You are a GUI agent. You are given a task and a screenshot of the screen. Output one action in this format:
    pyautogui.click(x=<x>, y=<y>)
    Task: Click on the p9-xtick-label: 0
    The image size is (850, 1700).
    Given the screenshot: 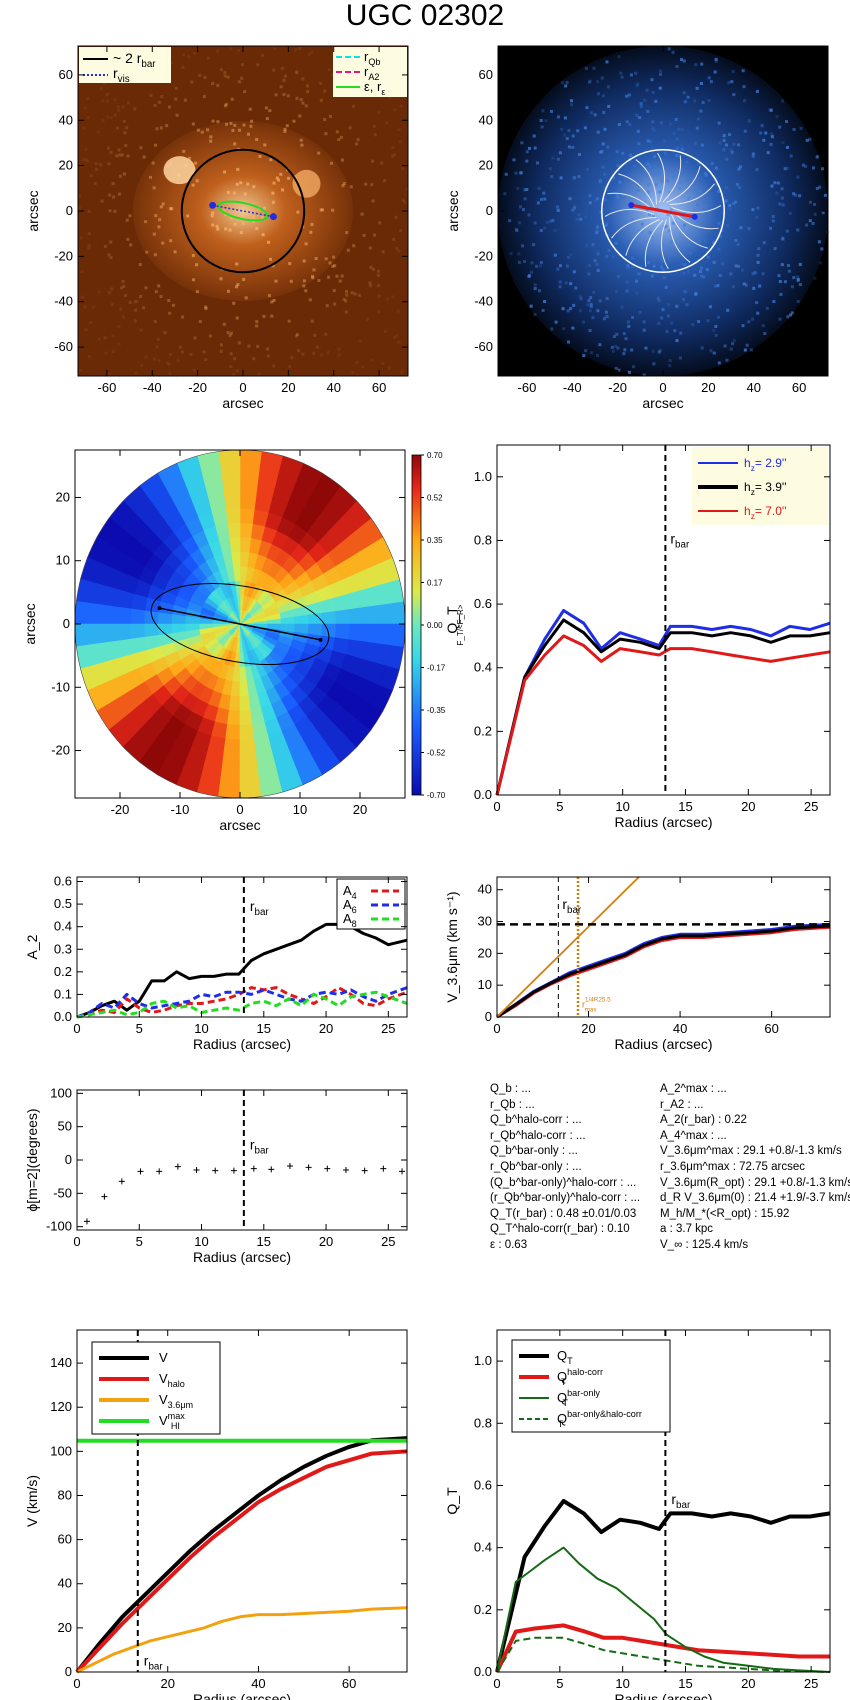 What is the action you would take?
    pyautogui.click(x=76, y=1683)
    